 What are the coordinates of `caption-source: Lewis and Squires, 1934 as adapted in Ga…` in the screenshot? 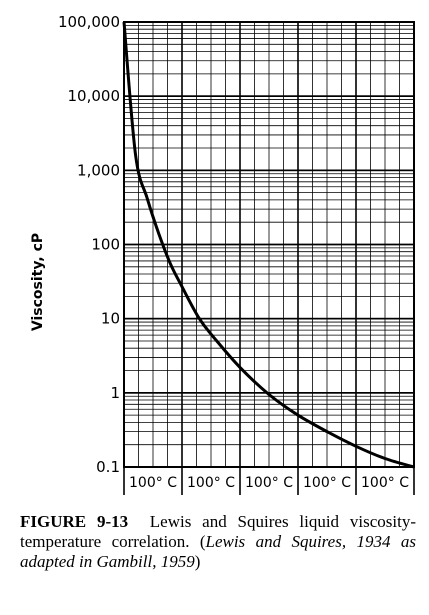 It's located at (218, 551).